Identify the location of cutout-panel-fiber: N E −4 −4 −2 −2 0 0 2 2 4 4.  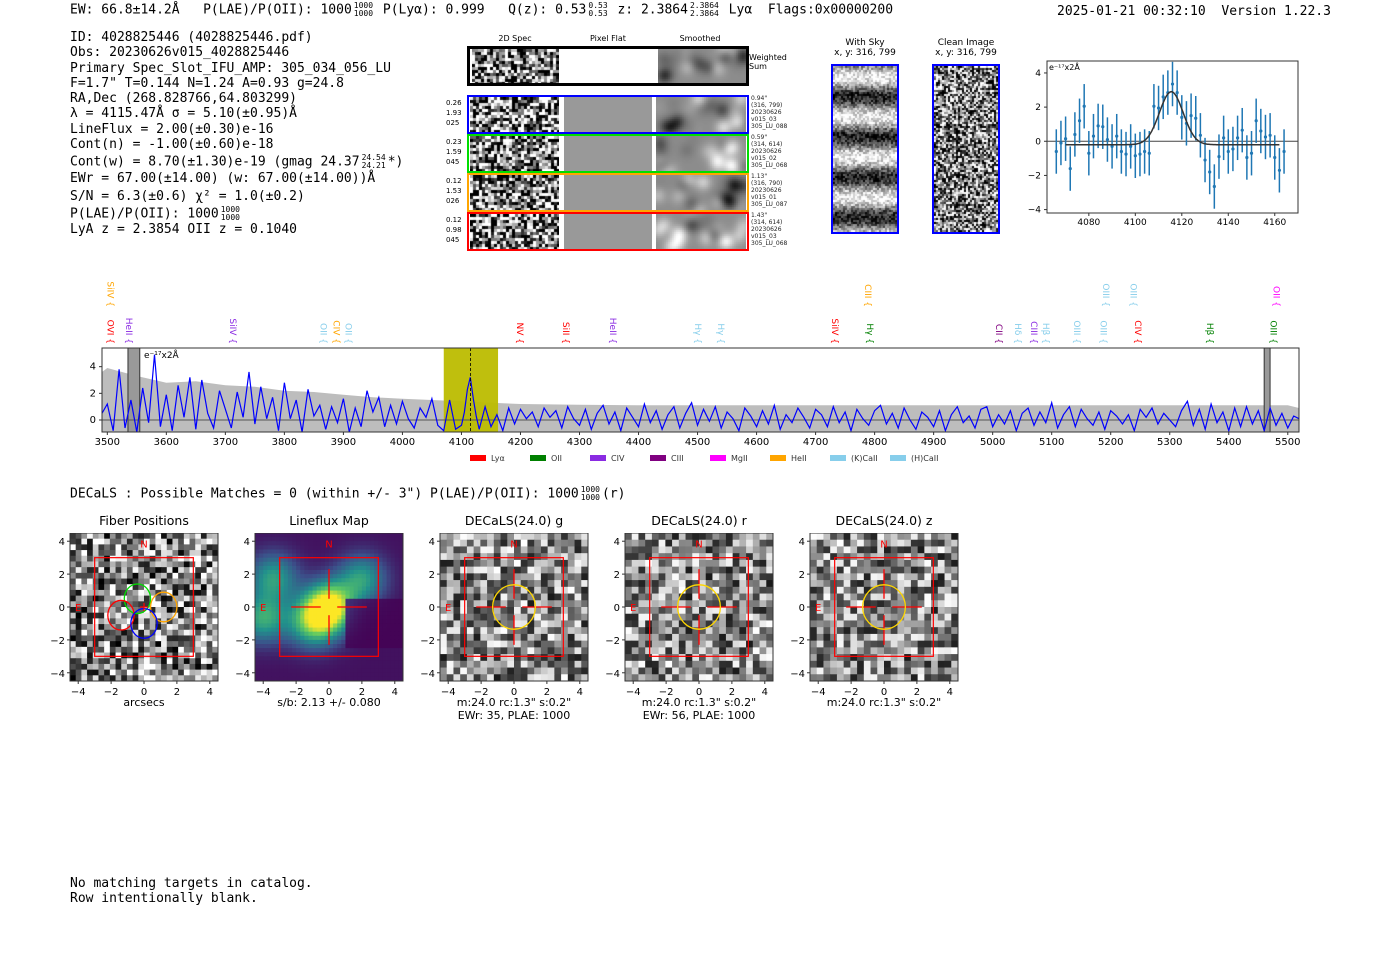
(134, 615).